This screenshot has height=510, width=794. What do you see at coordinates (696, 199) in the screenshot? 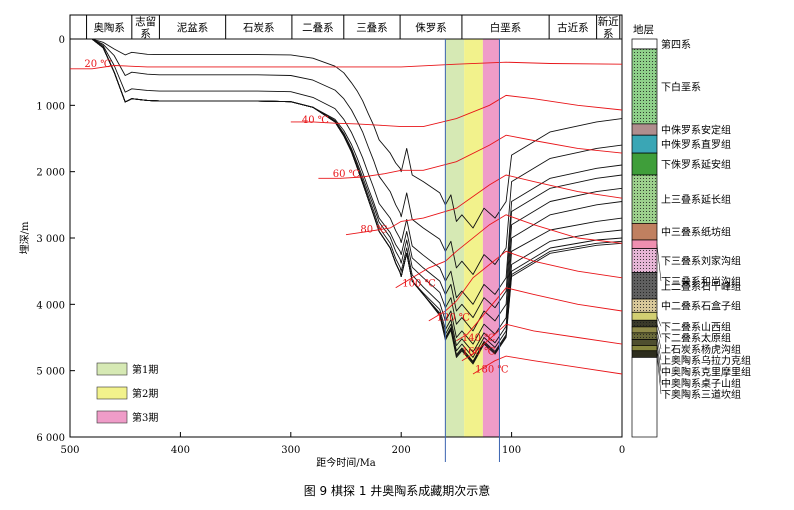
I see `strata-label: 上三叠系延长组` at bounding box center [696, 199].